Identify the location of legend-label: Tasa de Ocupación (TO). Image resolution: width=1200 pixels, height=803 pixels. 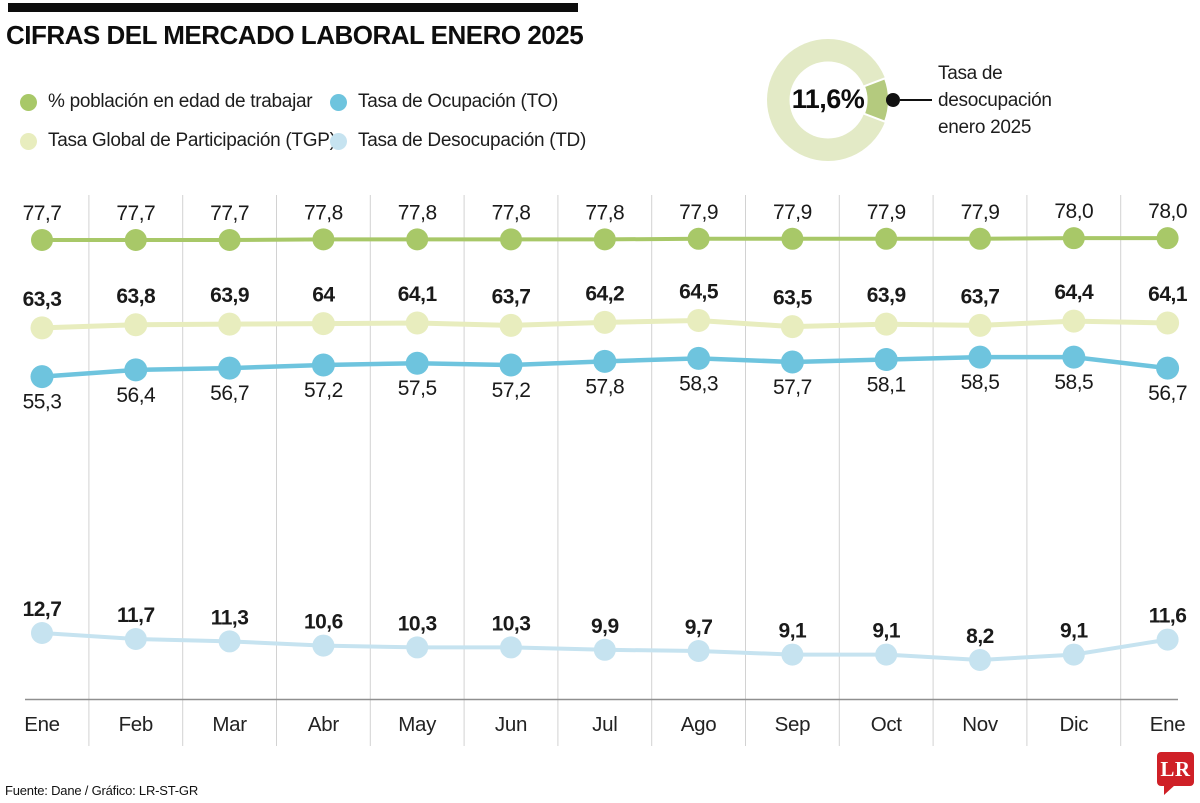
(458, 101).